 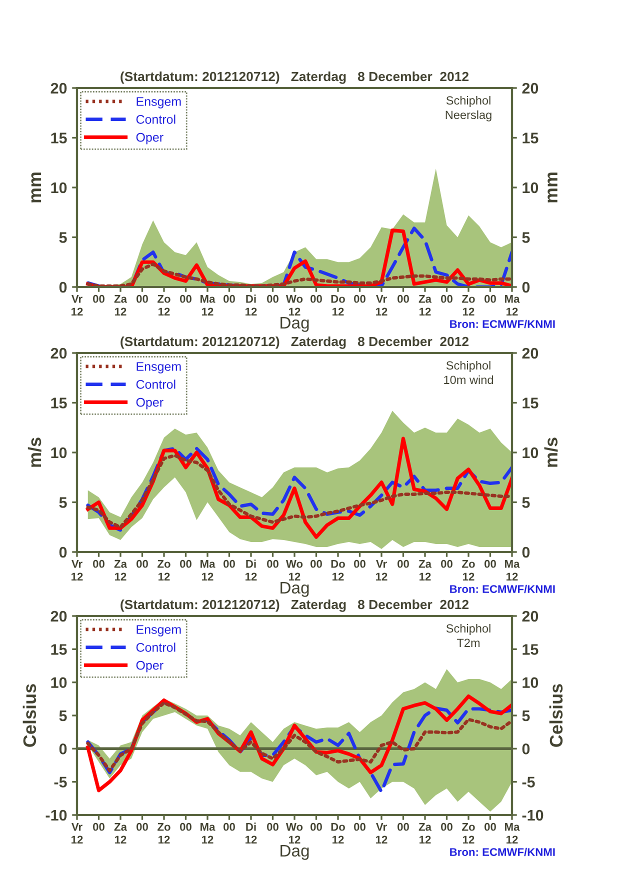 I want to click on annotation: Schiphol Neerslag, so click(x=469, y=109).